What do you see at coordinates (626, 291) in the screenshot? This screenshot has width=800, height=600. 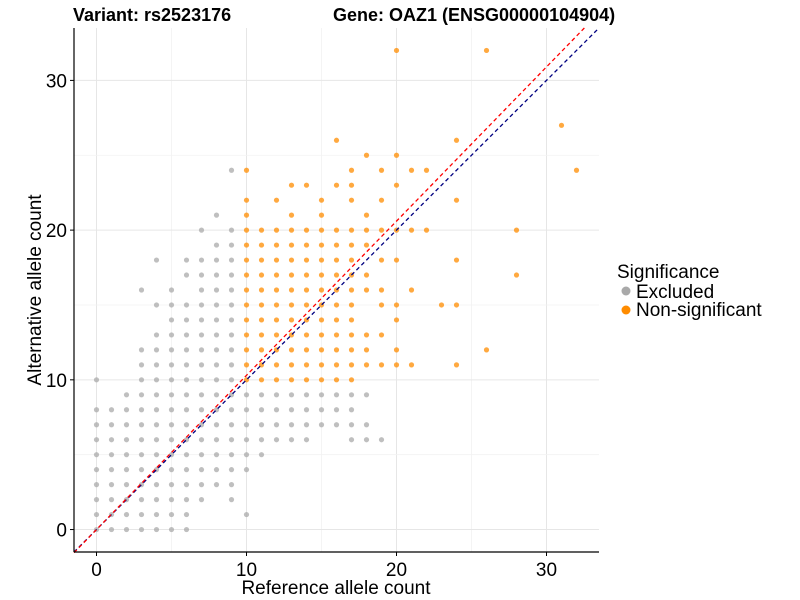 I see `legend-swatch-excluded` at bounding box center [626, 291].